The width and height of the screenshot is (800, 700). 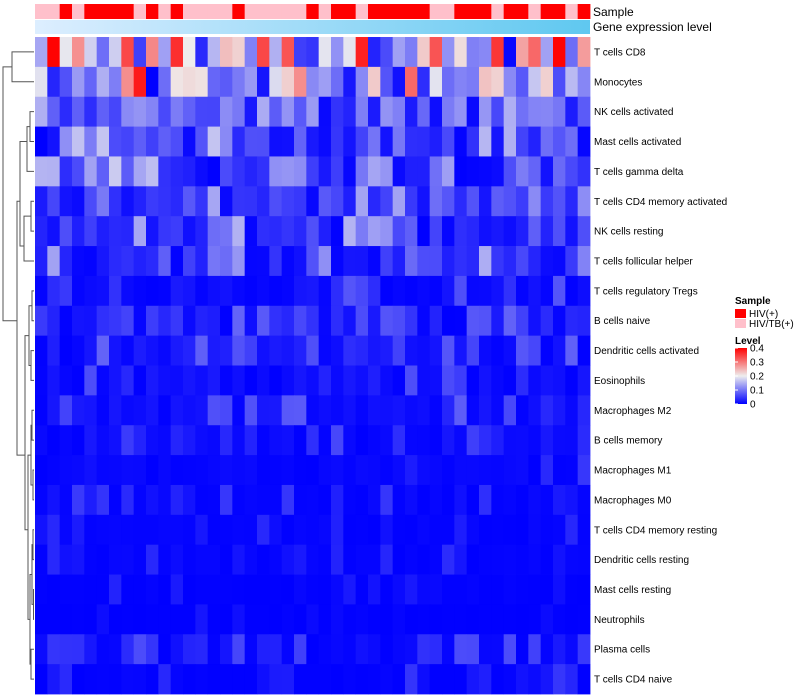 What do you see at coordinates (740, 323) in the screenshot?
I see `legend-swatch-hivtb` at bounding box center [740, 323].